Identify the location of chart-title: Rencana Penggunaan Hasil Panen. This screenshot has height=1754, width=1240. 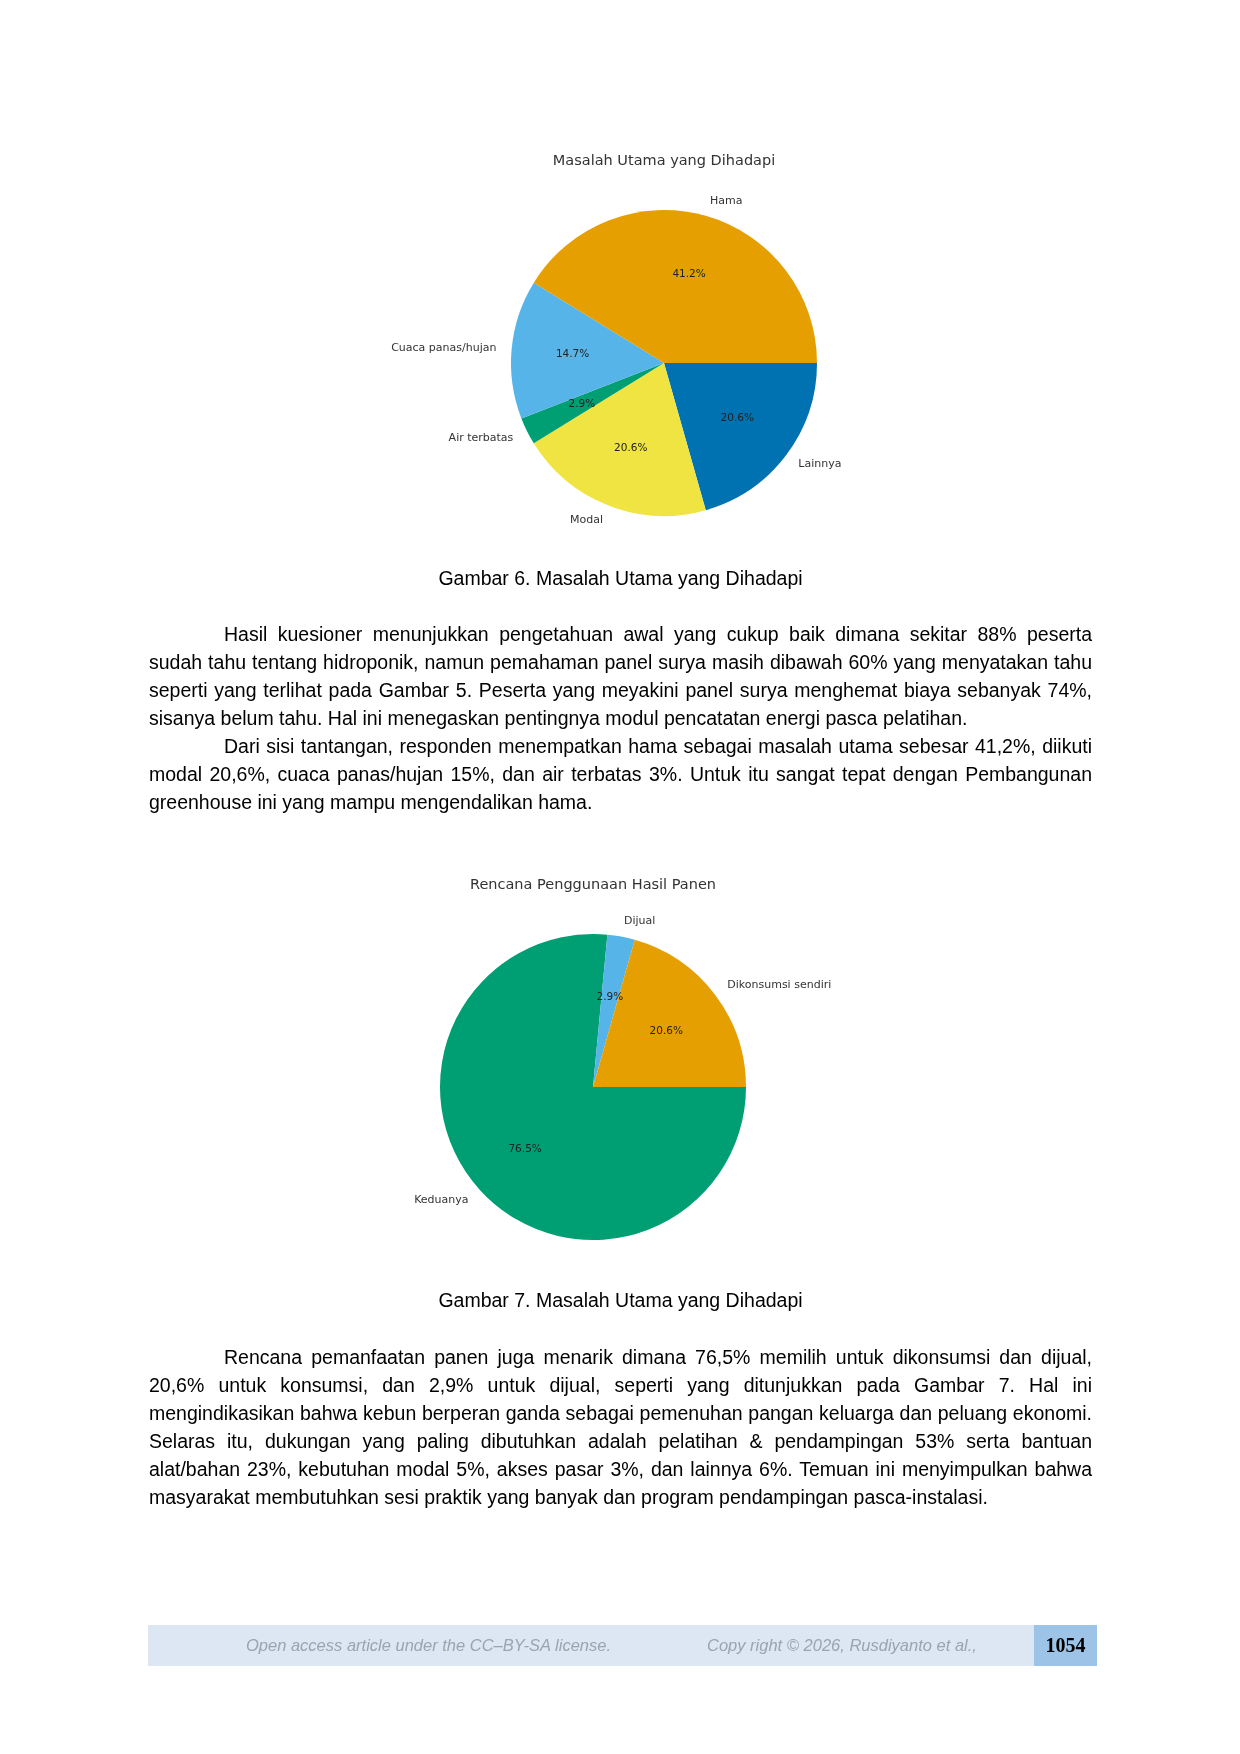
(593, 883).